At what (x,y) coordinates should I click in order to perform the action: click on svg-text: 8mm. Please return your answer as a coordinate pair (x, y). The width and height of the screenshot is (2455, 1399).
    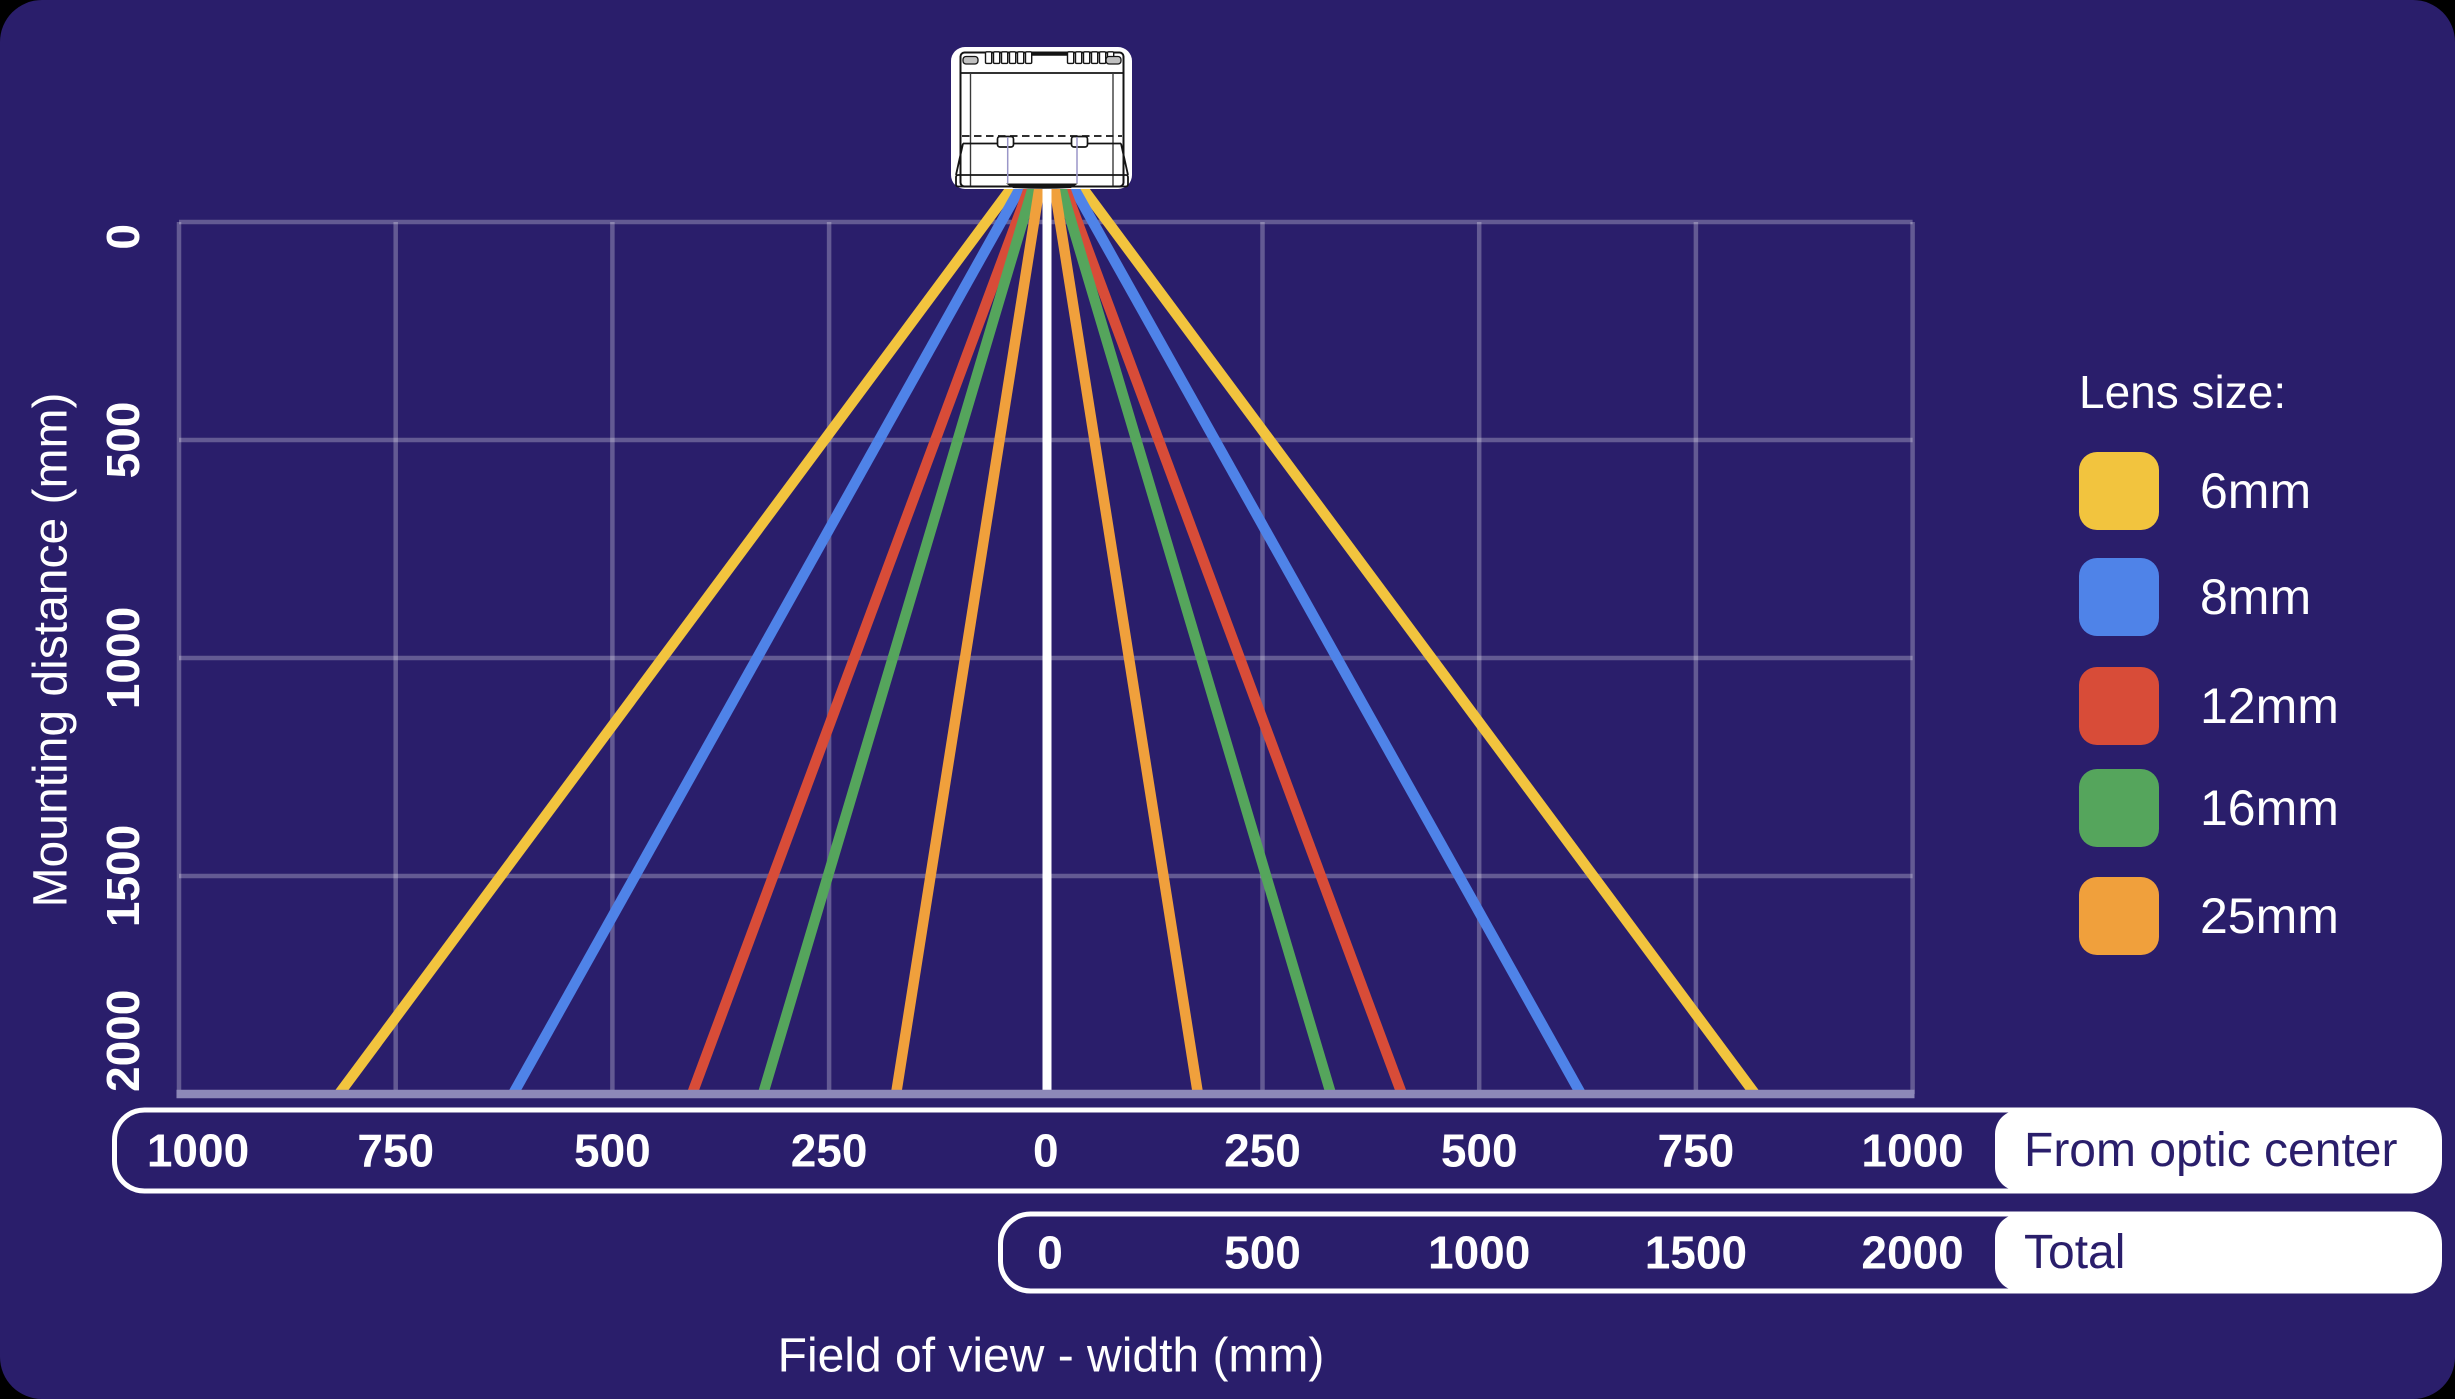
    Looking at the image, I should click on (2255, 597).